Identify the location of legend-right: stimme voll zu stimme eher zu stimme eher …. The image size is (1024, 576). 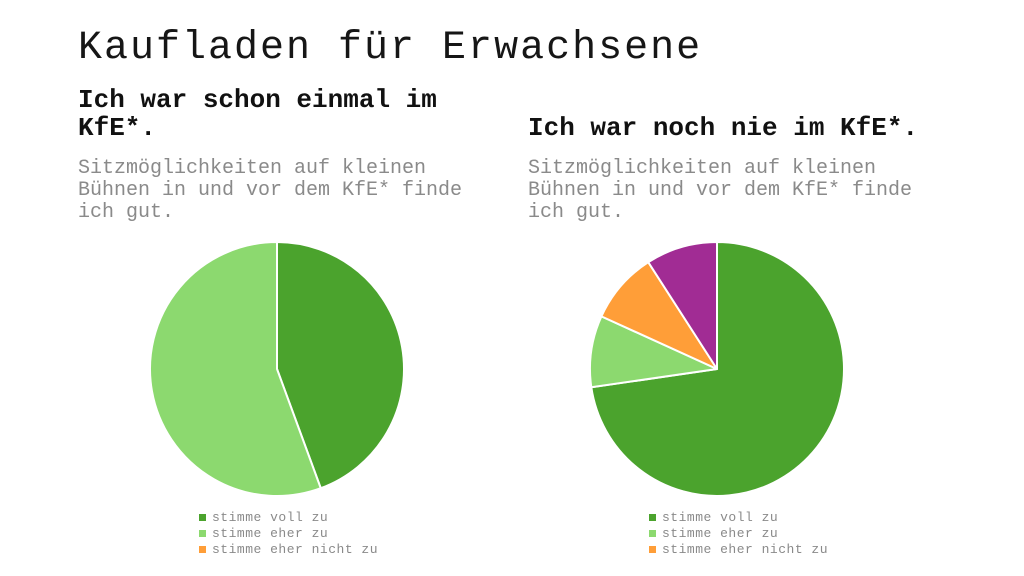
(738, 533).